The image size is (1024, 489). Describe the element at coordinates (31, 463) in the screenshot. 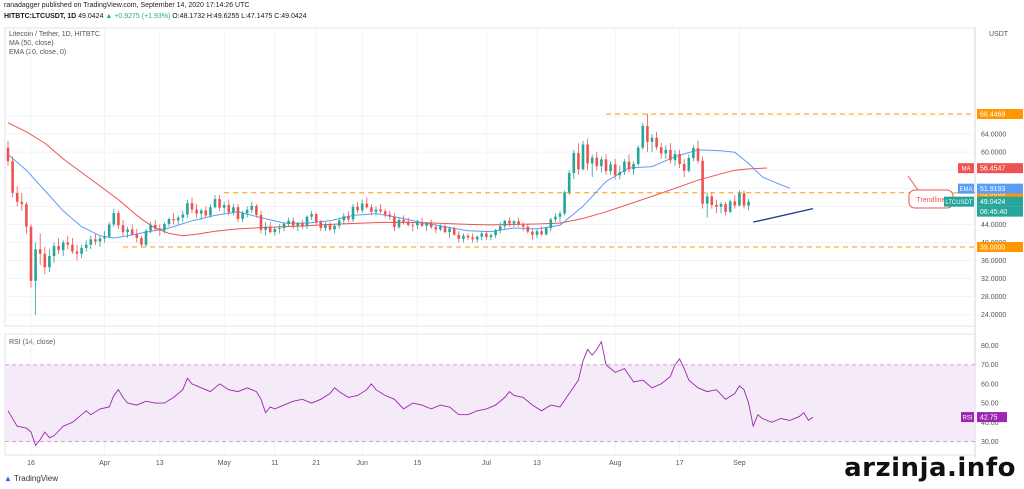

I see `time-tick-label: 16` at that location.